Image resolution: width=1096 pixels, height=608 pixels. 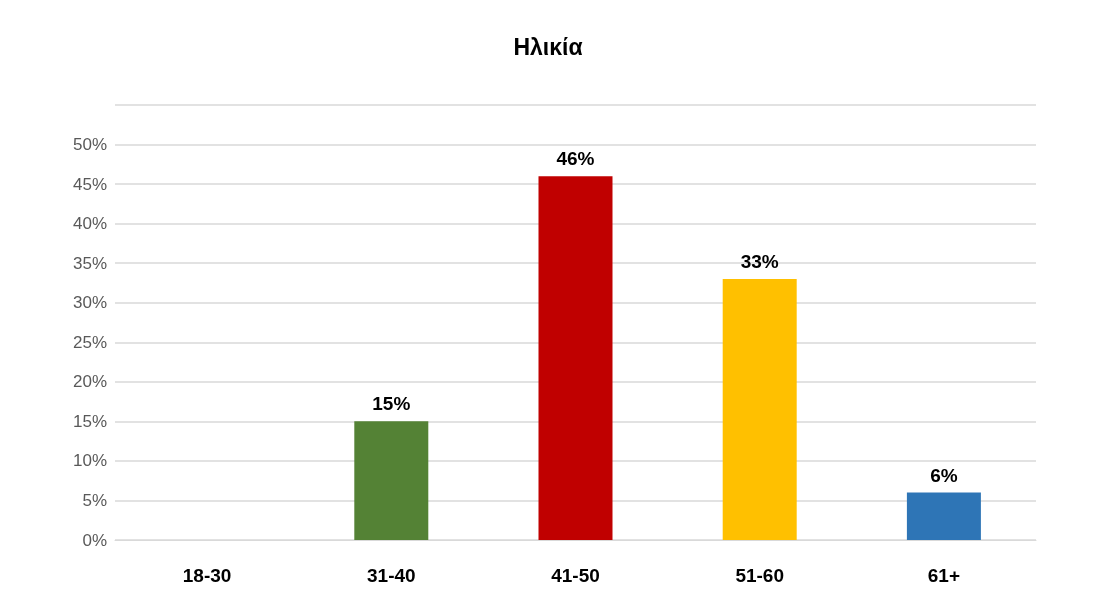 What do you see at coordinates (89, 342) in the screenshot?
I see `y-tick-label: 25%` at bounding box center [89, 342].